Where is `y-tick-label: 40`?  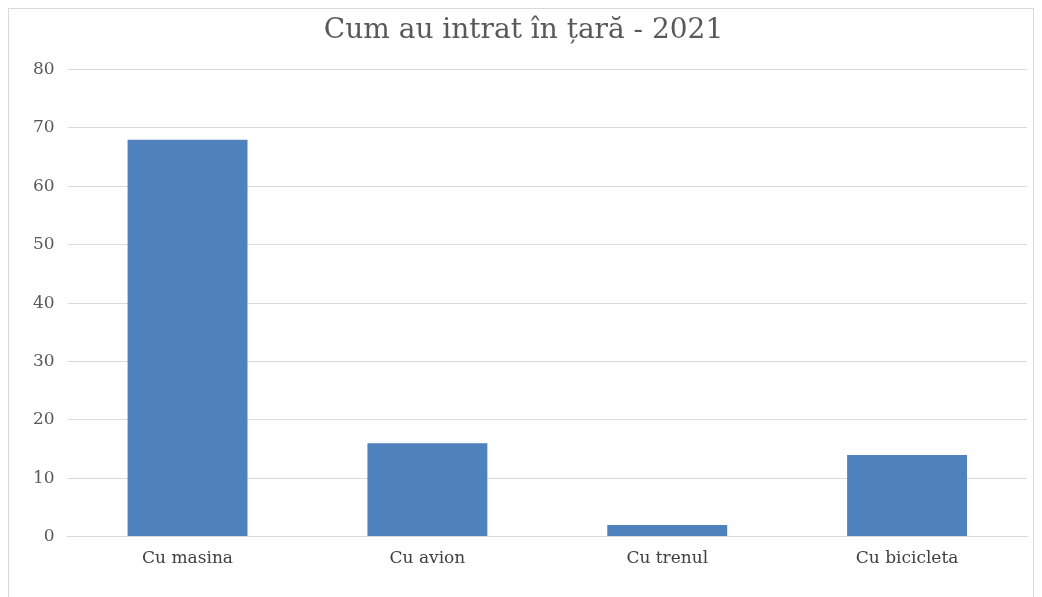 y-tick-label: 40 is located at coordinates (43, 301).